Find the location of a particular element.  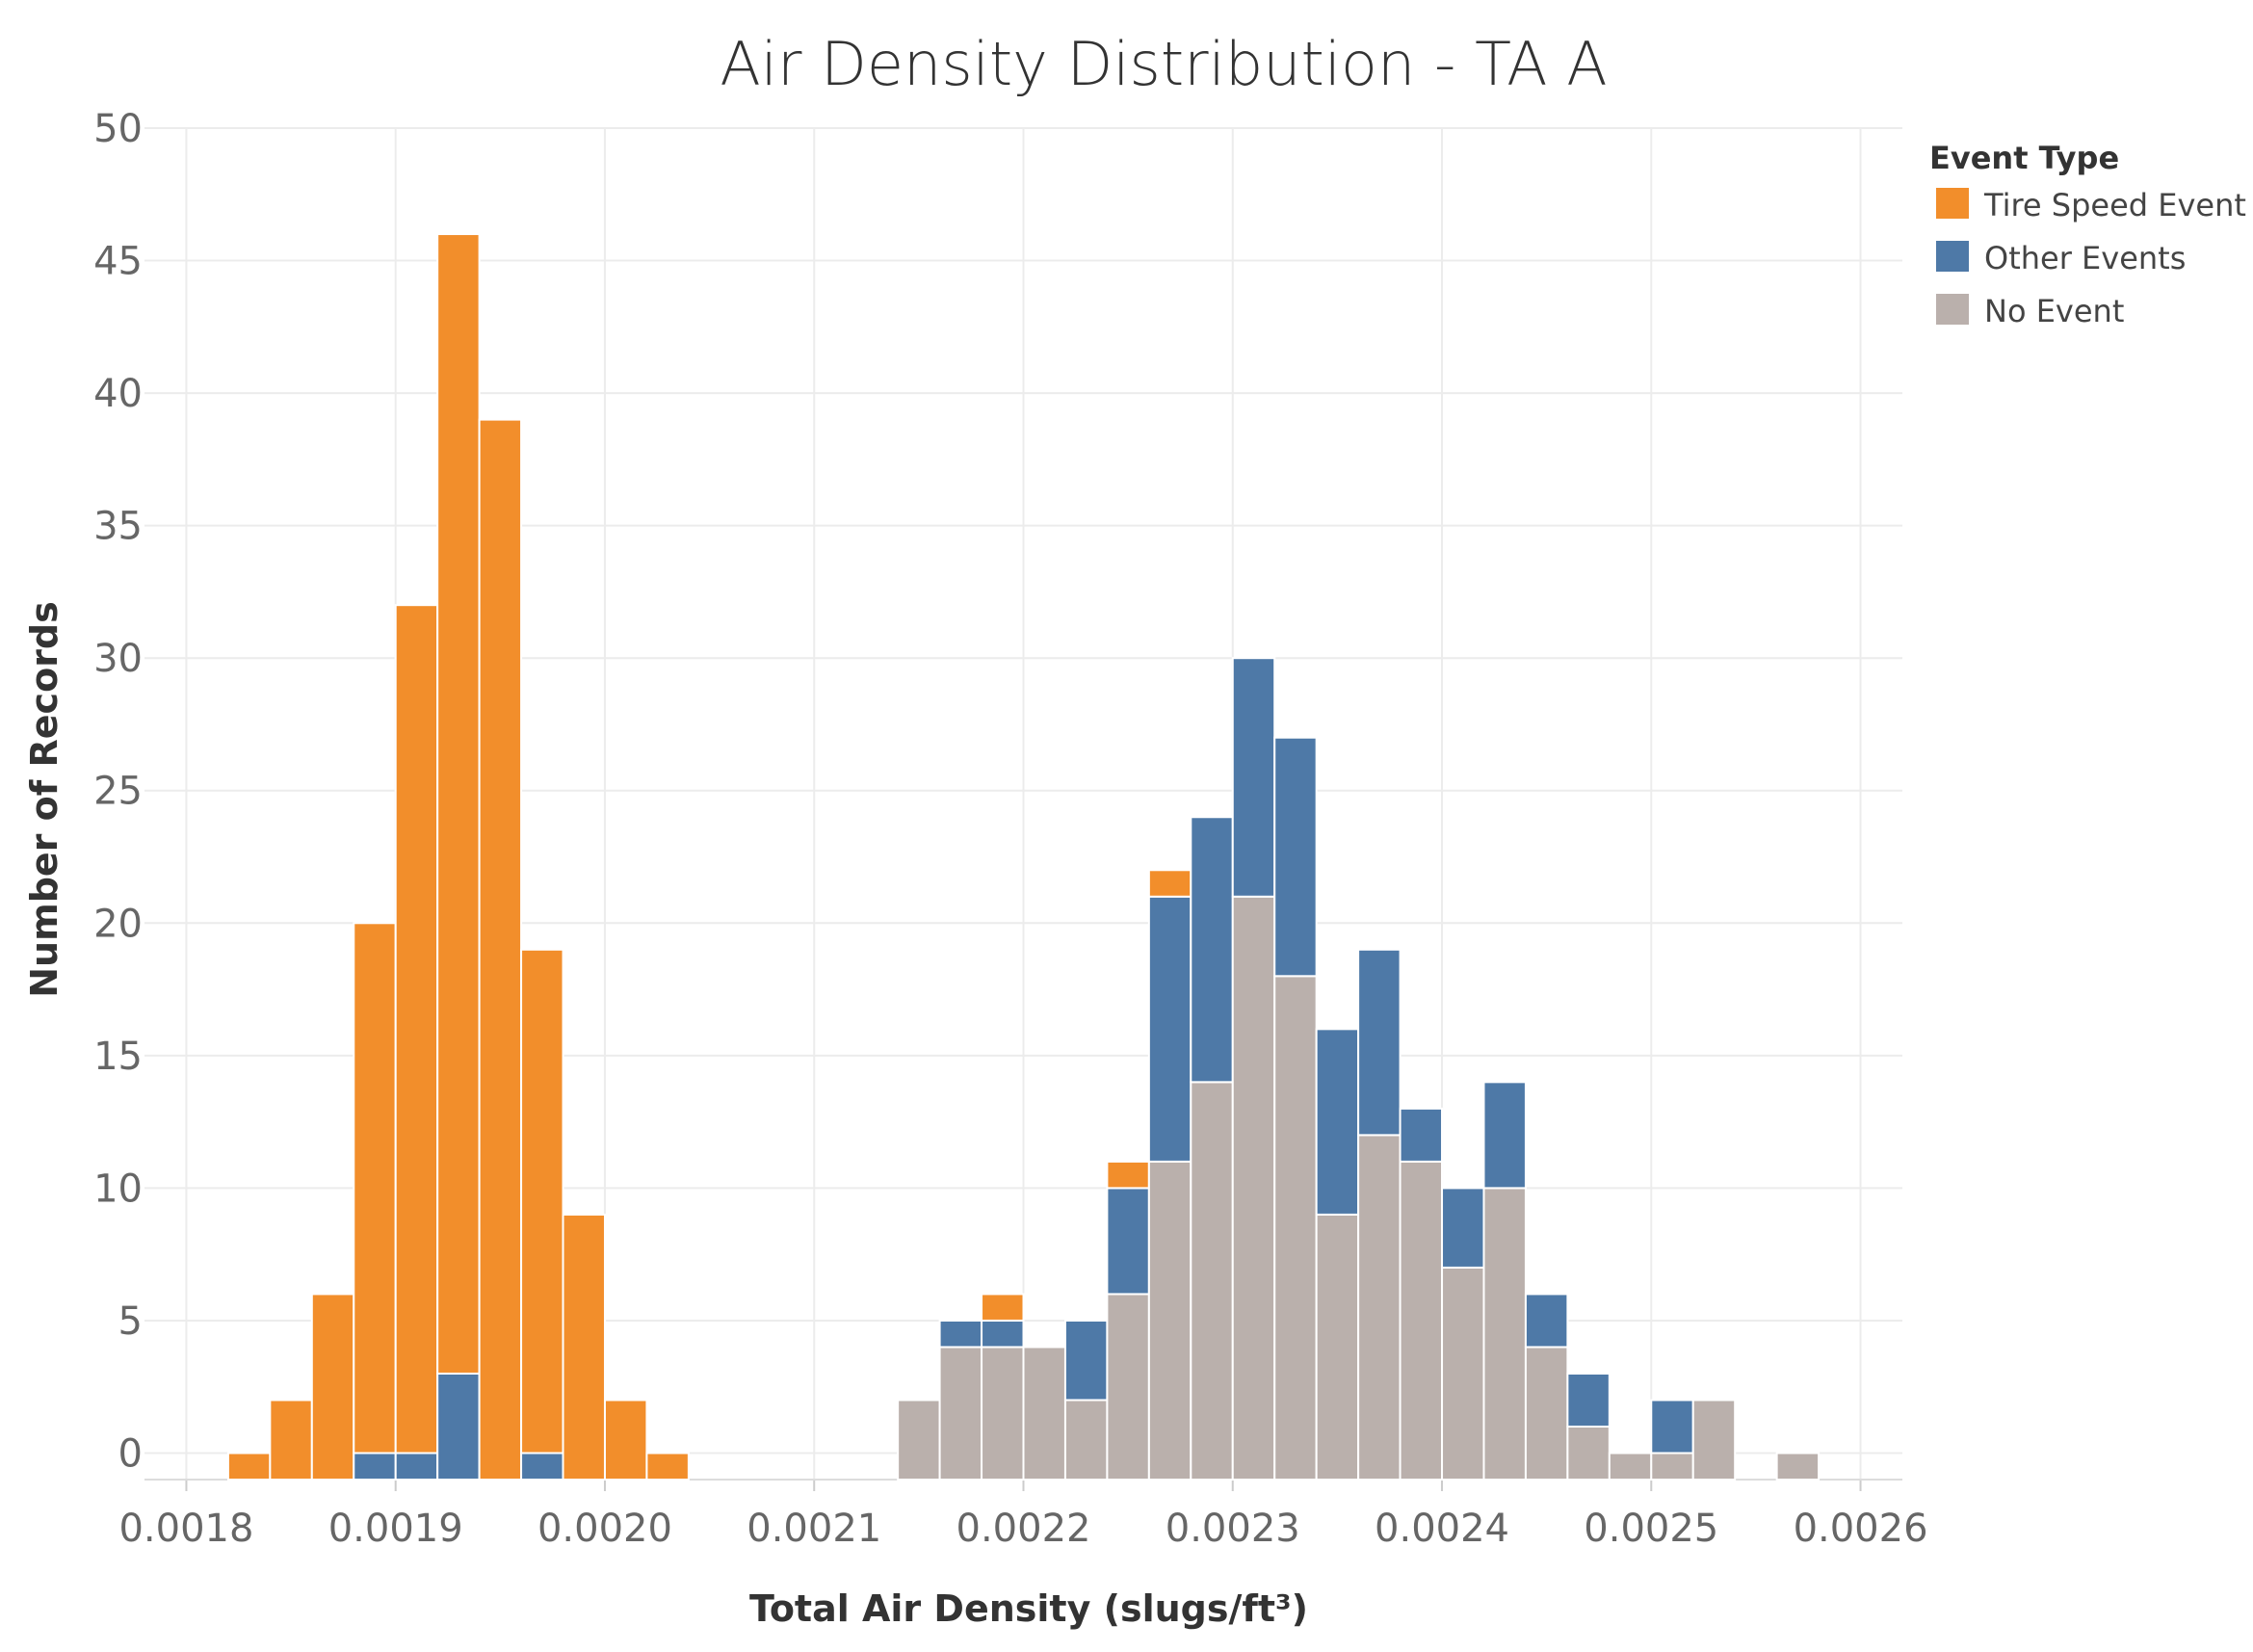

y-axis-label: Number of Records is located at coordinates (44, 799).